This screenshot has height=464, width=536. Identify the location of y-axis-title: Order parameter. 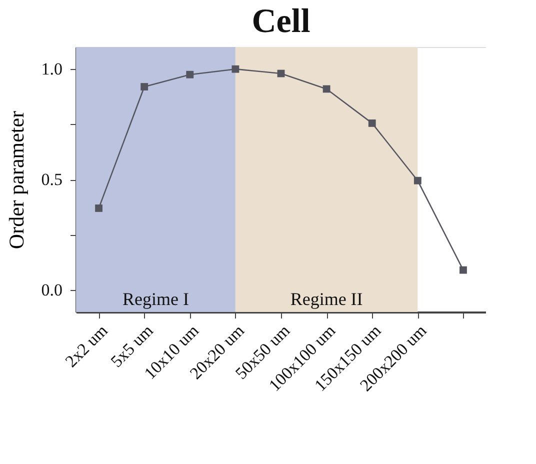
(16, 180).